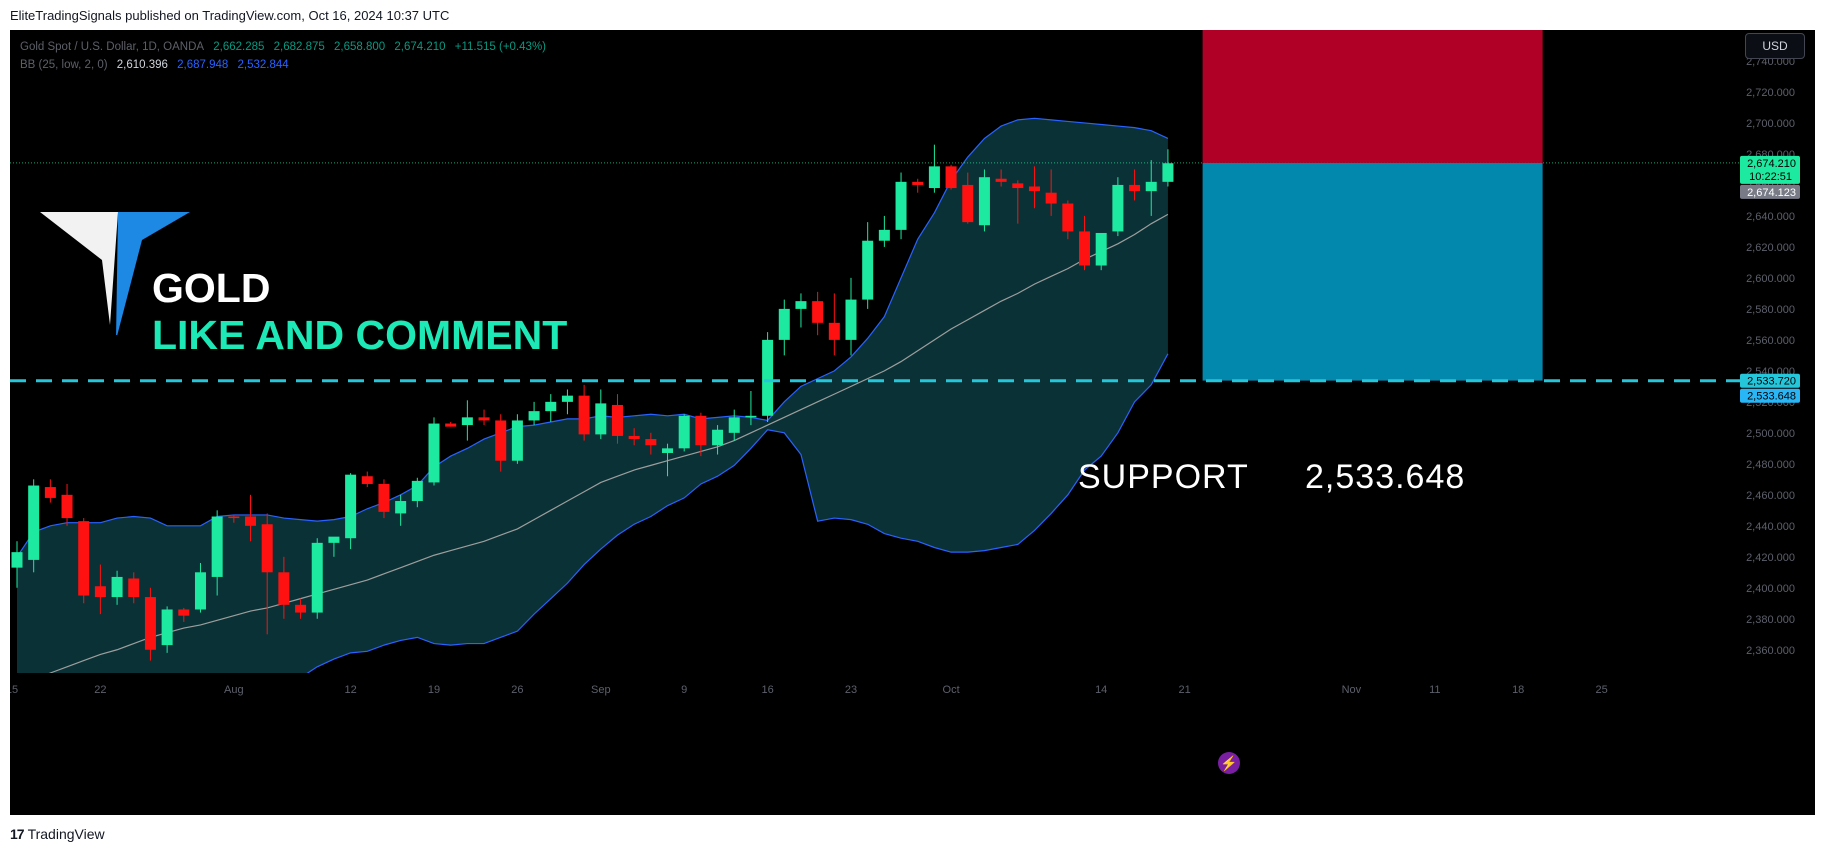 This screenshot has width=1825, height=853. I want to click on legend-change: +11.515 (+0.43%), so click(500, 47).